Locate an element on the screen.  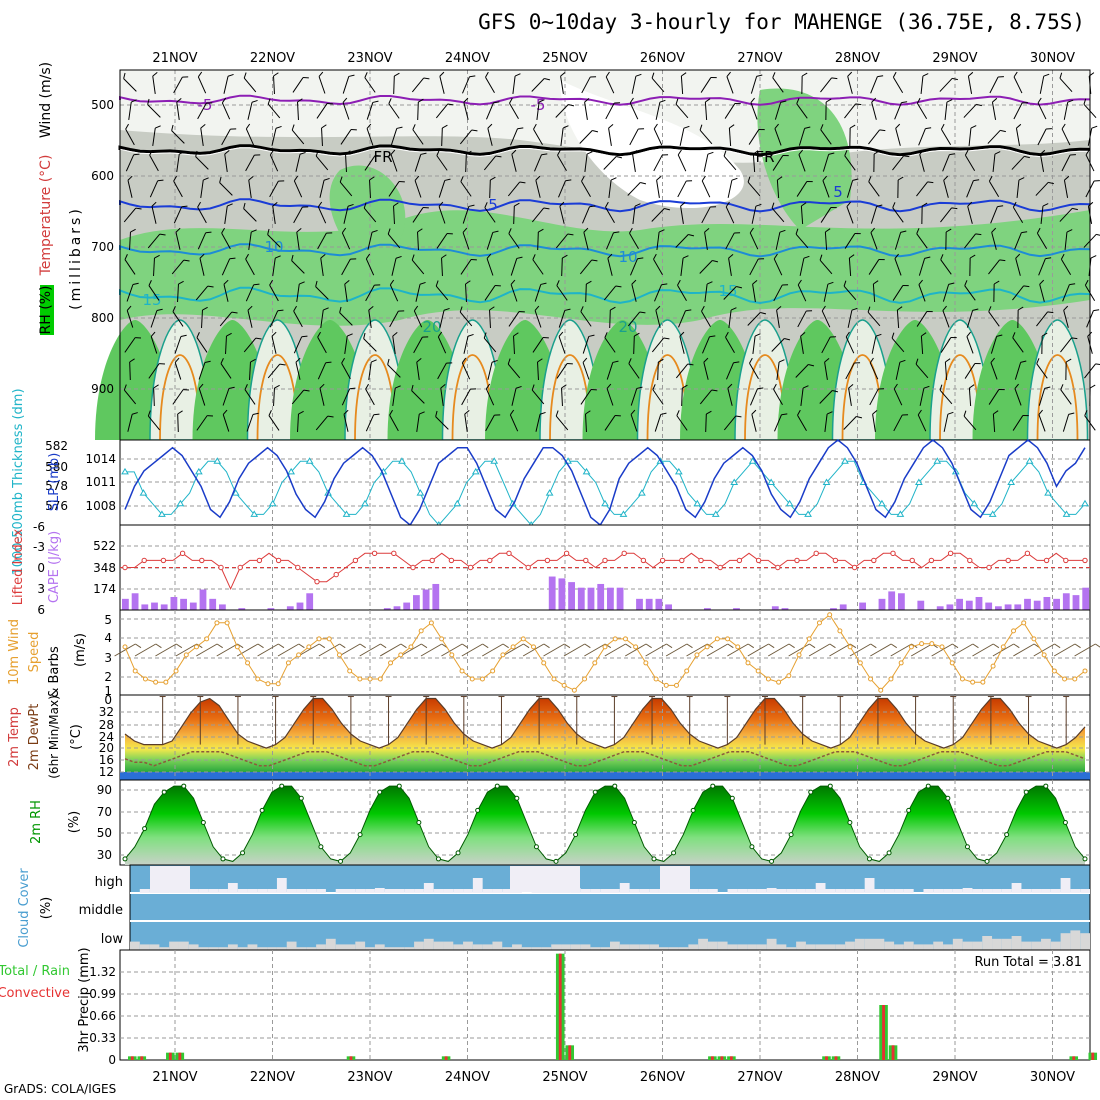
tick-label: 16 is located at coordinates (106, 760).